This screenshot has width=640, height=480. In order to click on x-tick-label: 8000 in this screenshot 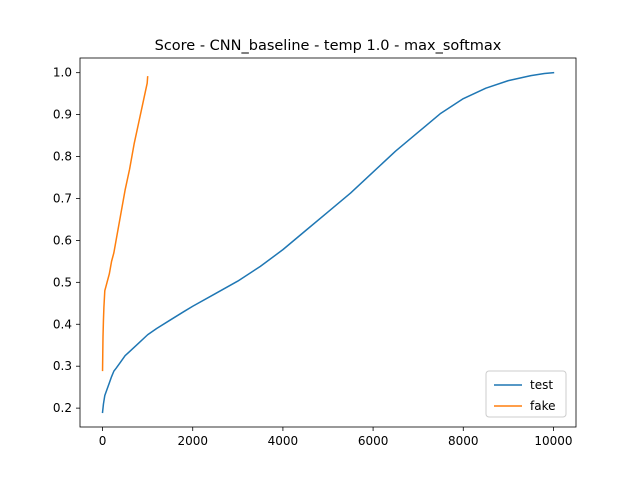, I will do `click(463, 441)`.